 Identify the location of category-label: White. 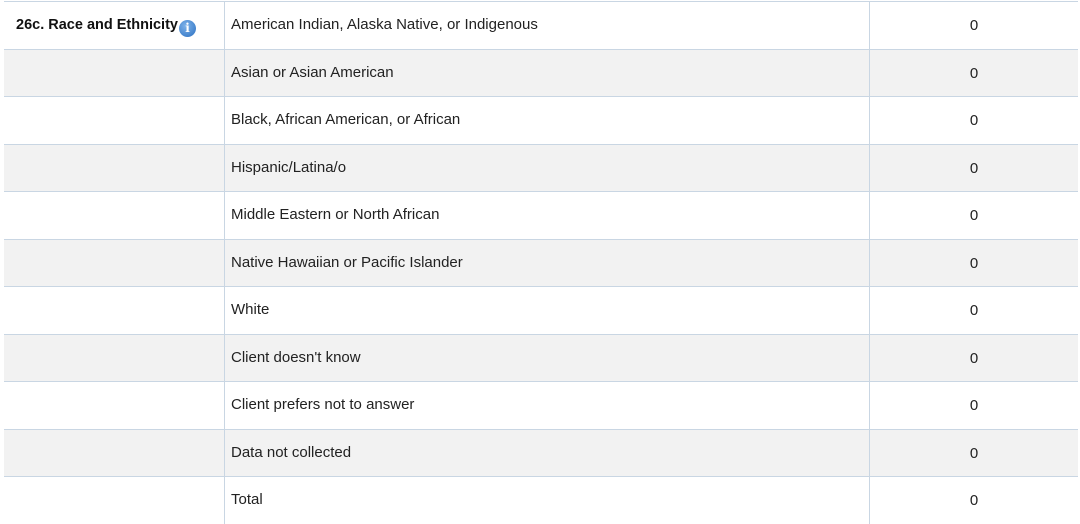
(250, 309).